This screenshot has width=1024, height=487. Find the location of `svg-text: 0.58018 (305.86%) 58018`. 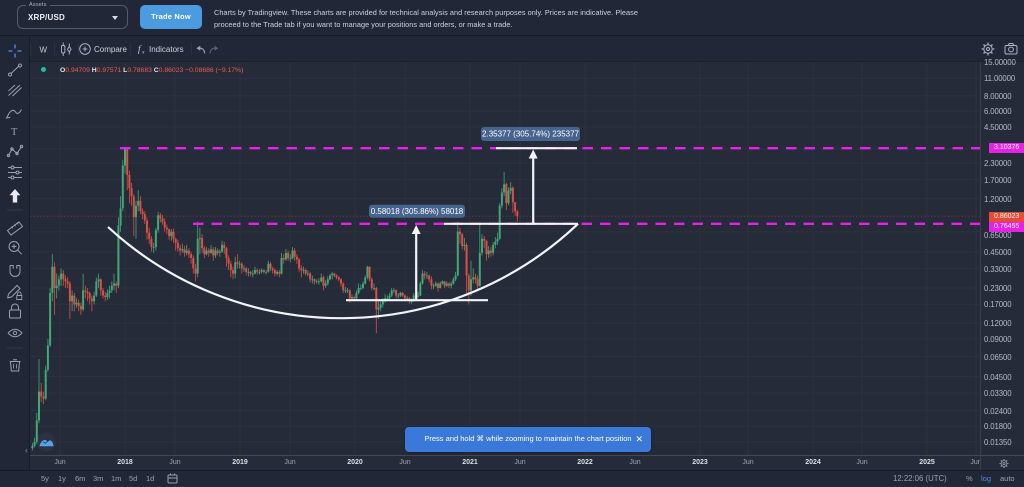

svg-text: 0.58018 (305.86%) 58018 is located at coordinates (417, 211).